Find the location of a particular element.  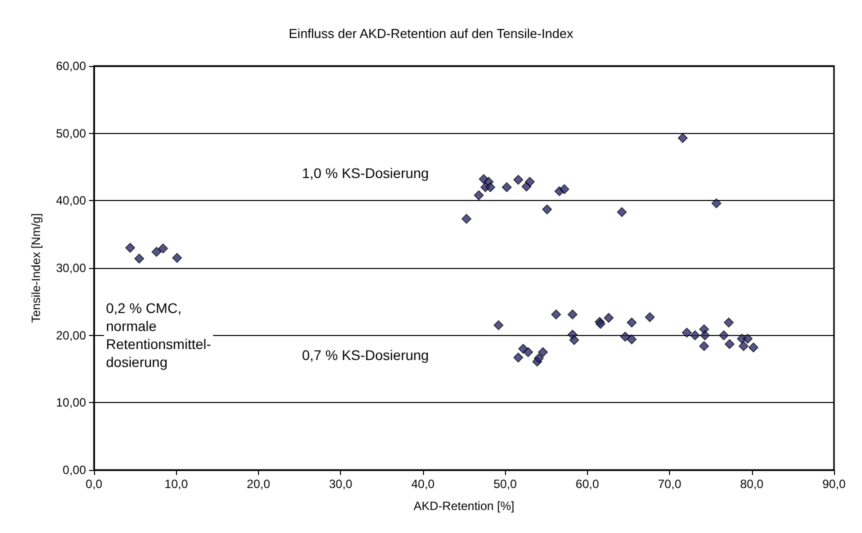

x-tick-label: 60,0 is located at coordinates (588, 484).